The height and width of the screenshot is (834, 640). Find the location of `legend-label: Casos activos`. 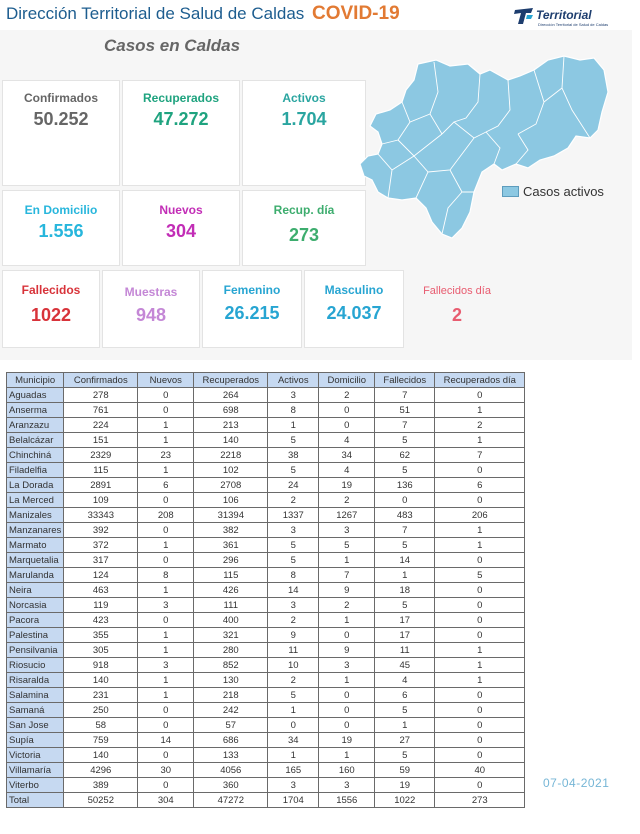

legend-label: Casos activos is located at coordinates (563, 191).